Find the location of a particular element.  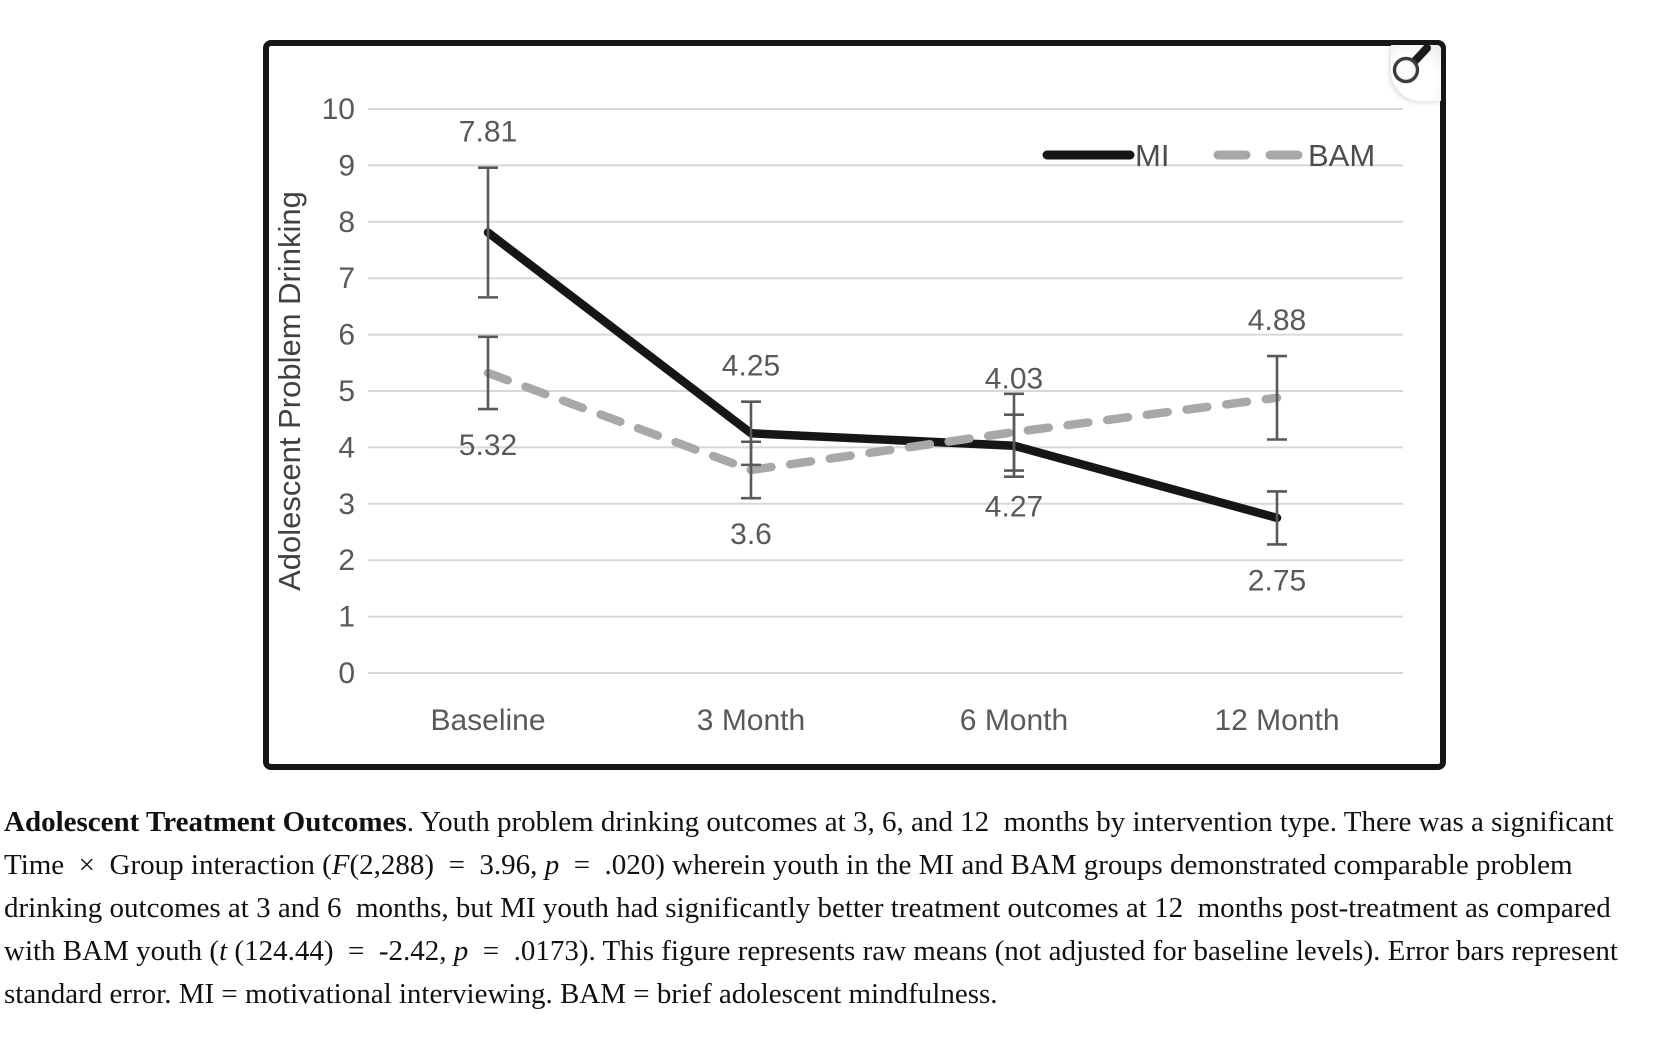

x-category-label: Baseline is located at coordinates (487, 720).